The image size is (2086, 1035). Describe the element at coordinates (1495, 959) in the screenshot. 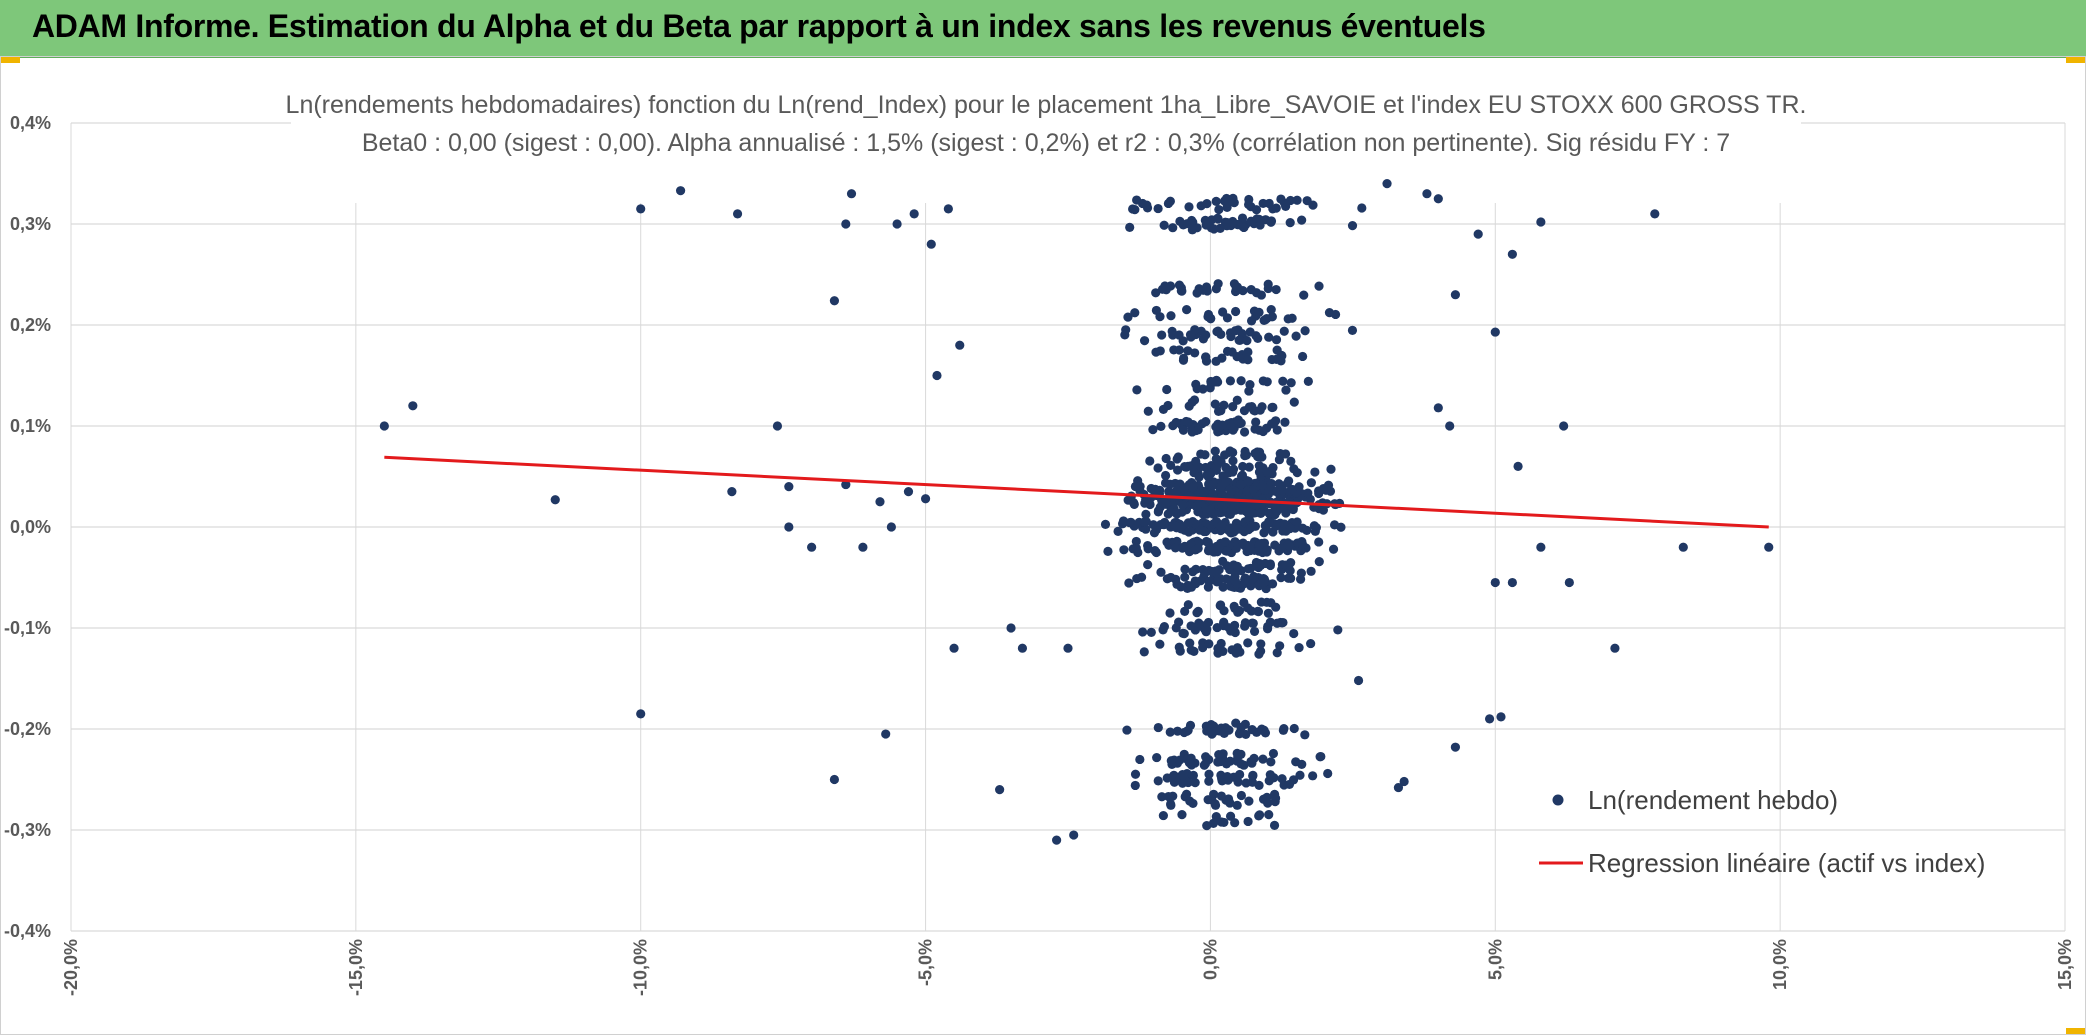

I see `x-tick-label: 5,0%` at that location.